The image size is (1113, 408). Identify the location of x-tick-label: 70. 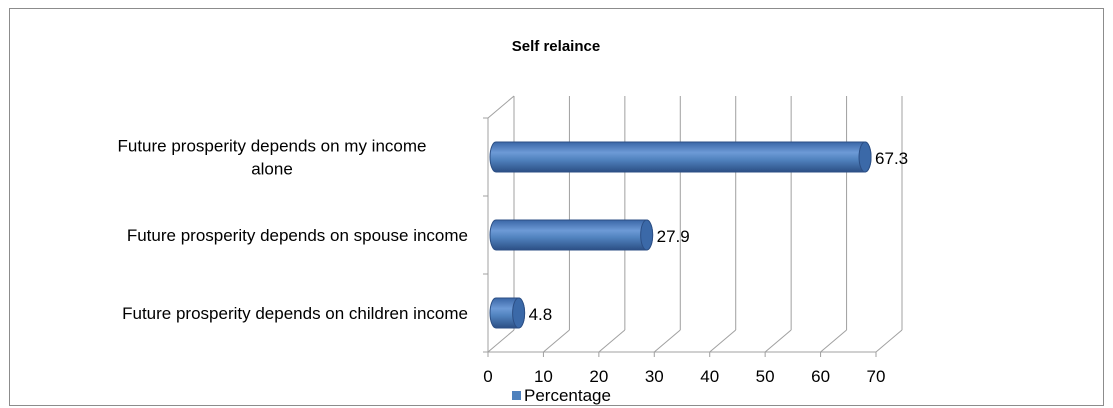
(876, 376).